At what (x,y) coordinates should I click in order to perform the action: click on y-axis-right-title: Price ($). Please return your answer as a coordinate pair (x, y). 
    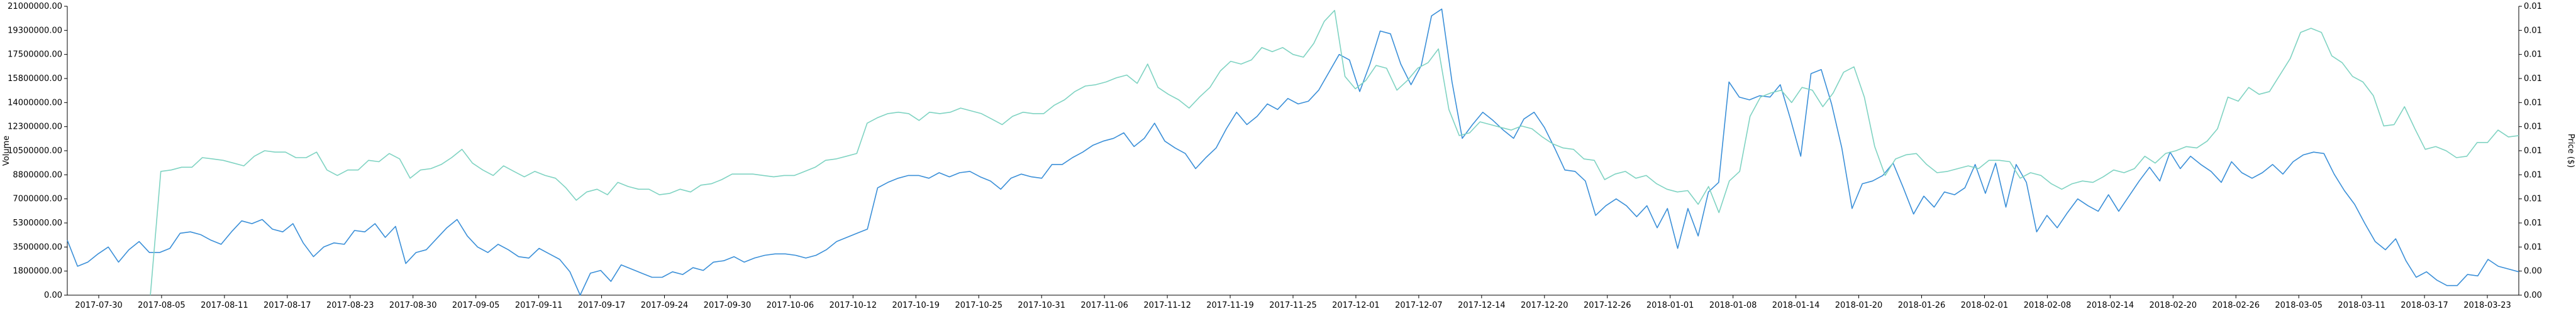
    Looking at the image, I should click on (2570, 151).